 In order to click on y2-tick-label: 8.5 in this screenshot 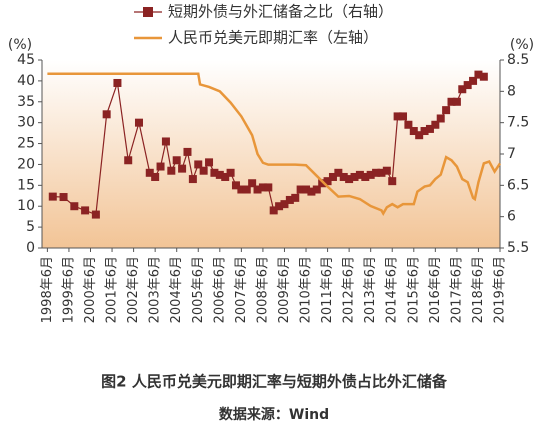, I will do `click(518, 60)`.